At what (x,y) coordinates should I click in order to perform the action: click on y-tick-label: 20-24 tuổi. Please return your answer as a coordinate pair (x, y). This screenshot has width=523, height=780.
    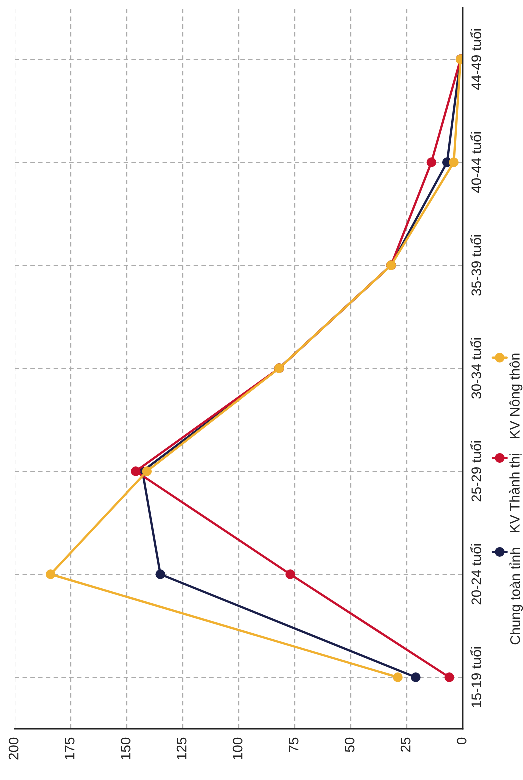
    Looking at the image, I should click on (476, 574).